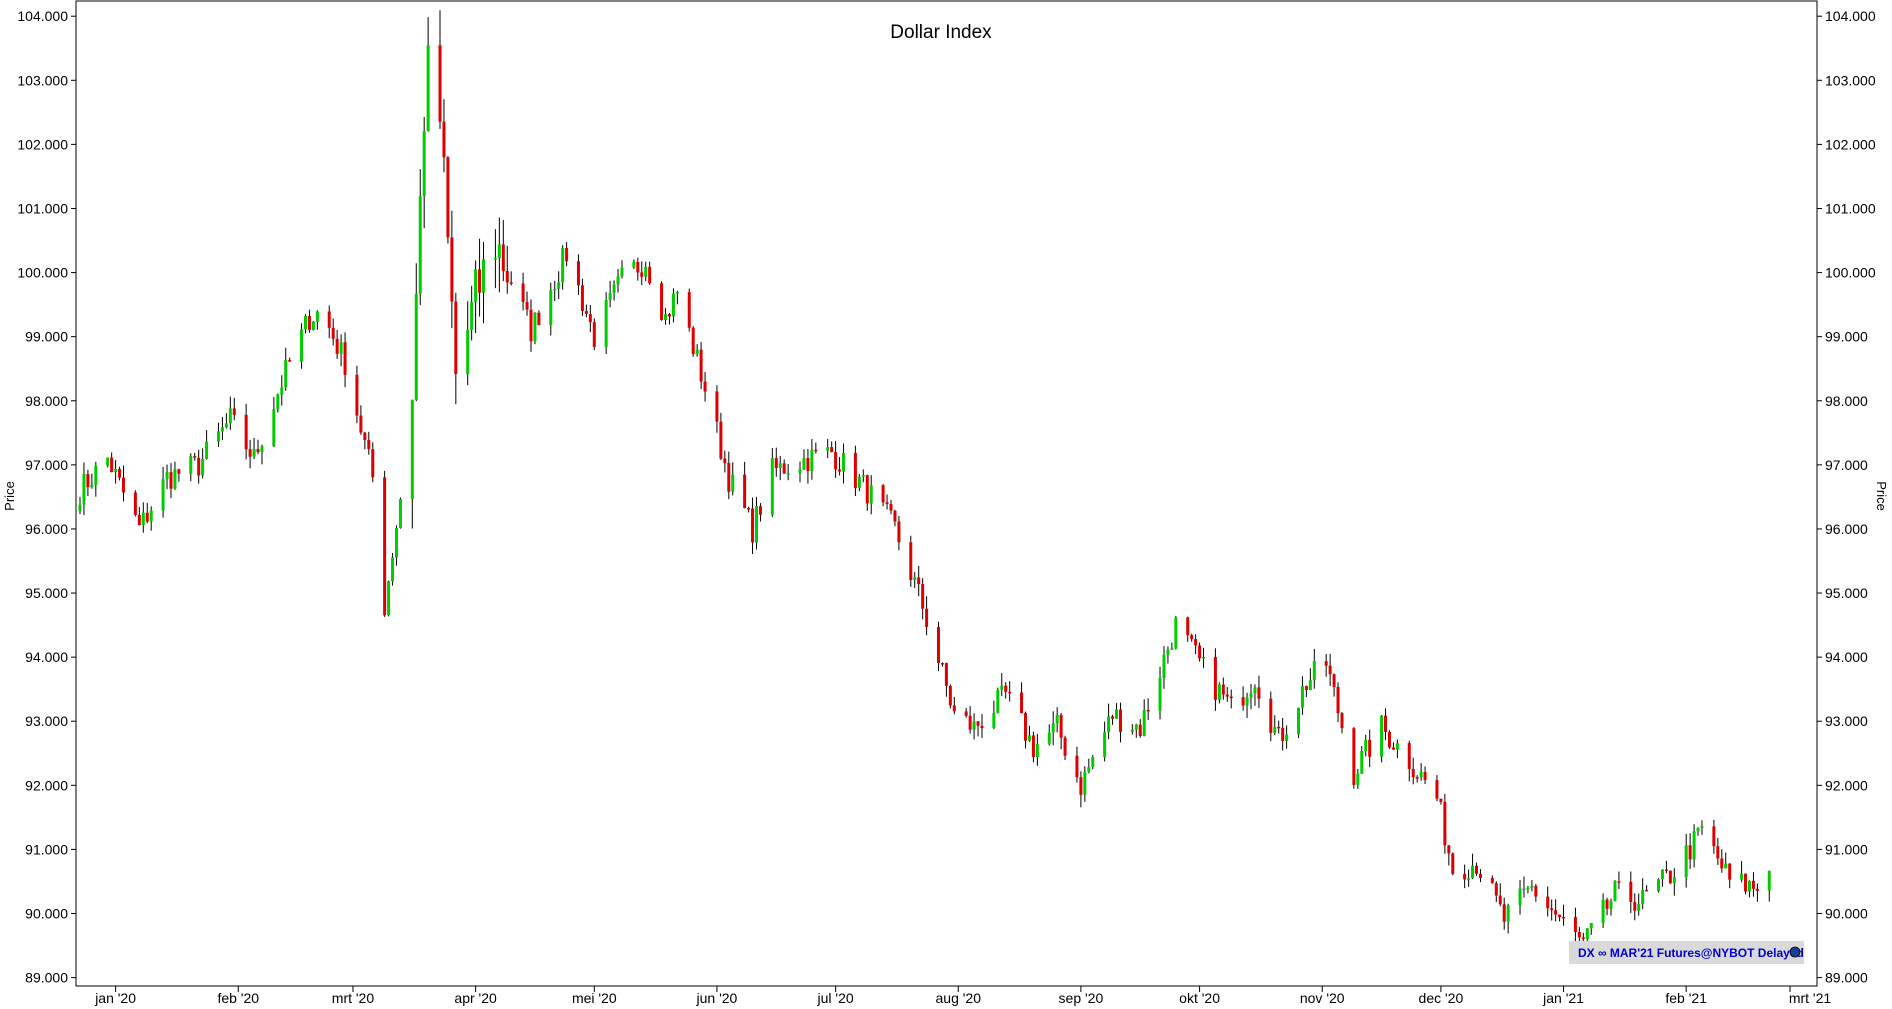 The width and height of the screenshot is (1892, 1009). I want to click on y-tick-label: 90.000, so click(1846, 914).